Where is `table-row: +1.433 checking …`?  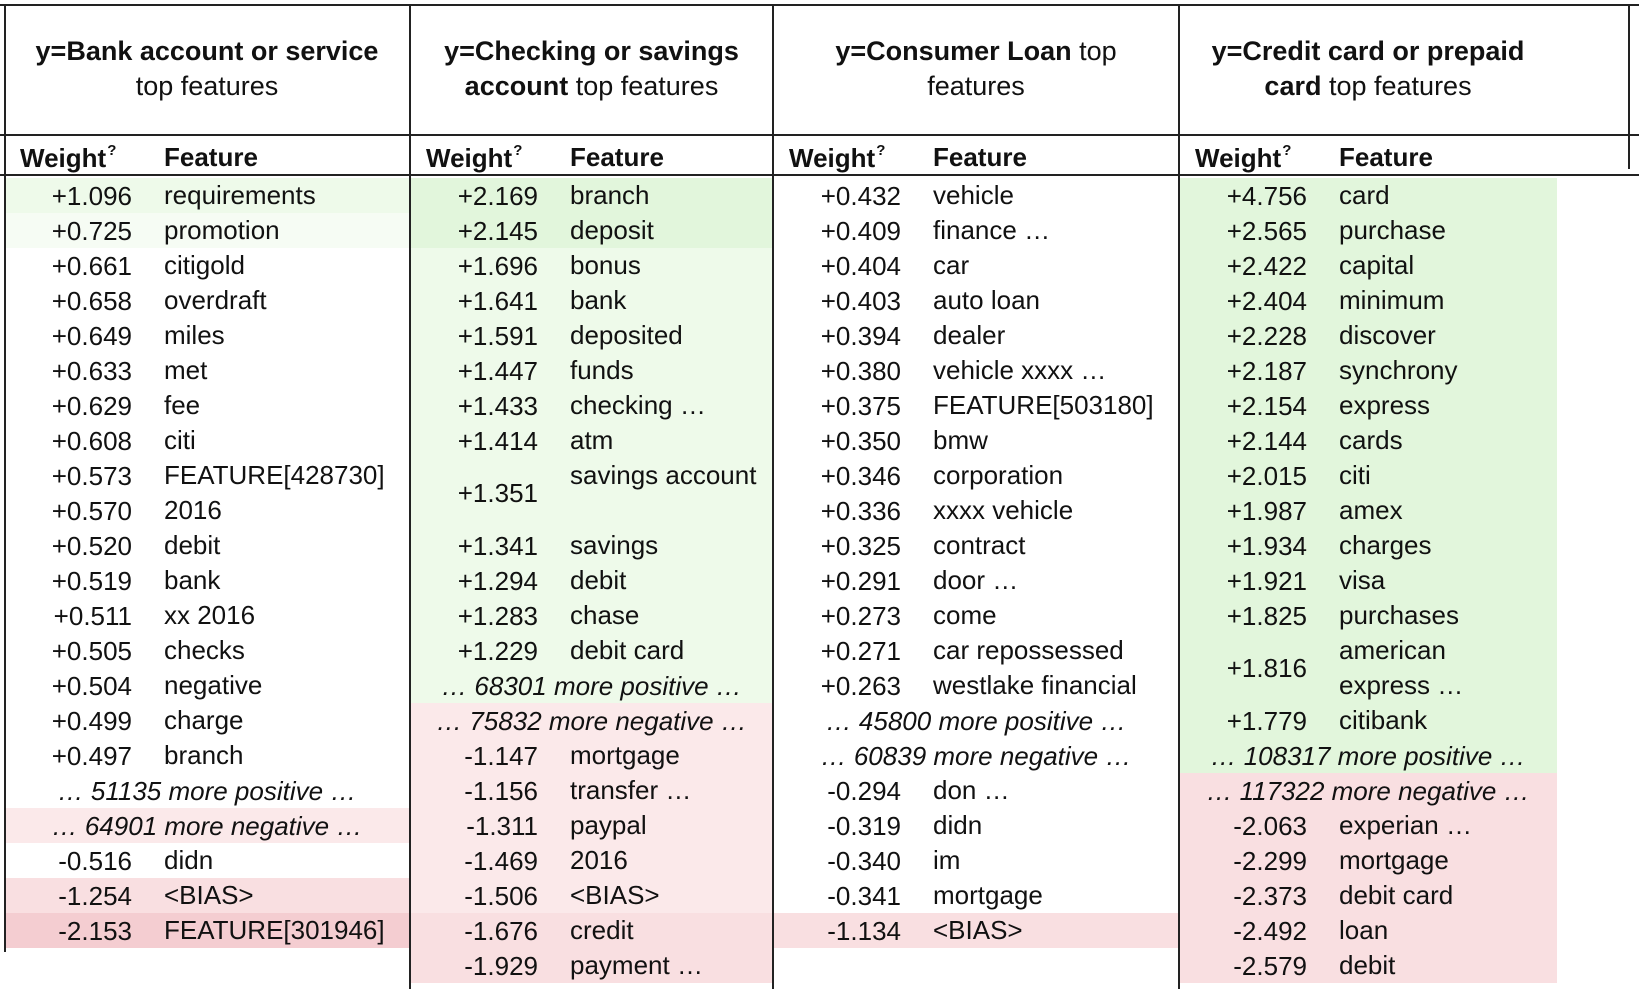 table-row: +1.433 checking … is located at coordinates (591, 405).